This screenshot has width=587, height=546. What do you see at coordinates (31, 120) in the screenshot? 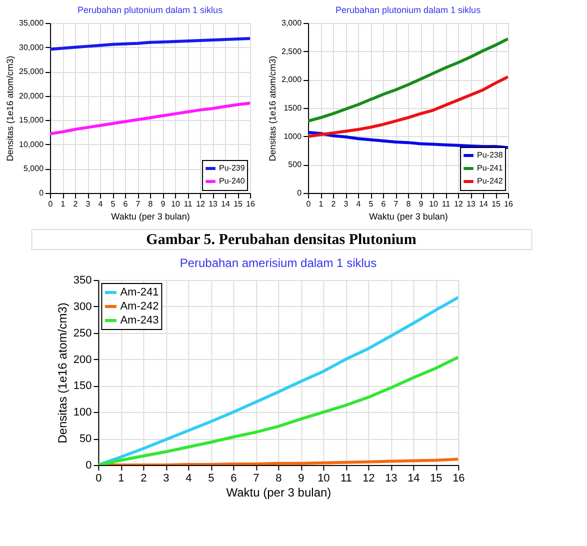
I see `y-tick-label: 15,000` at bounding box center [31, 120].